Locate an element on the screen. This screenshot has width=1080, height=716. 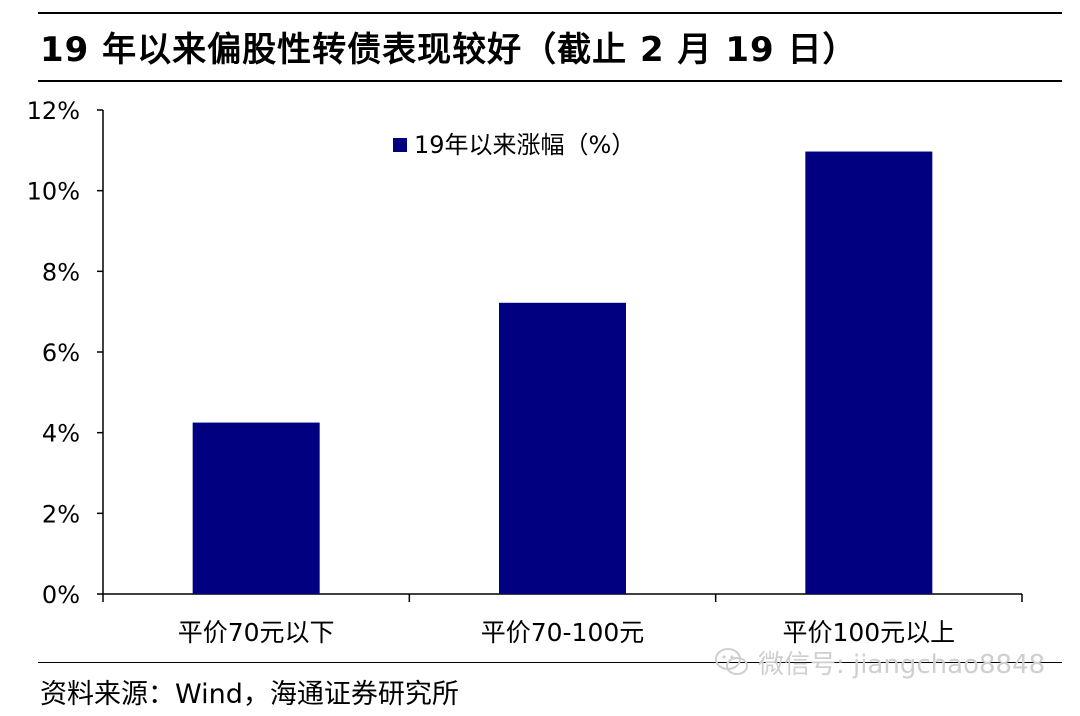
source-note: 资料来源：Wind，海通证券研究所 is located at coordinates (249, 694).